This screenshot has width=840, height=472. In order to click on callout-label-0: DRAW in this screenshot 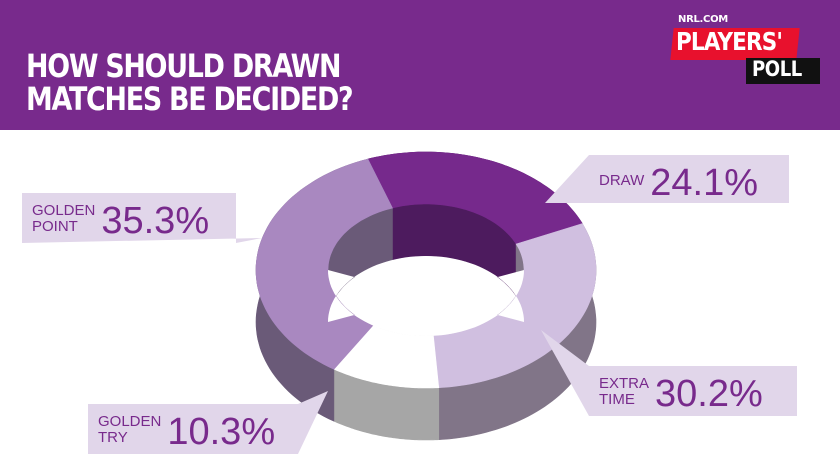, I will do `click(622, 180)`.